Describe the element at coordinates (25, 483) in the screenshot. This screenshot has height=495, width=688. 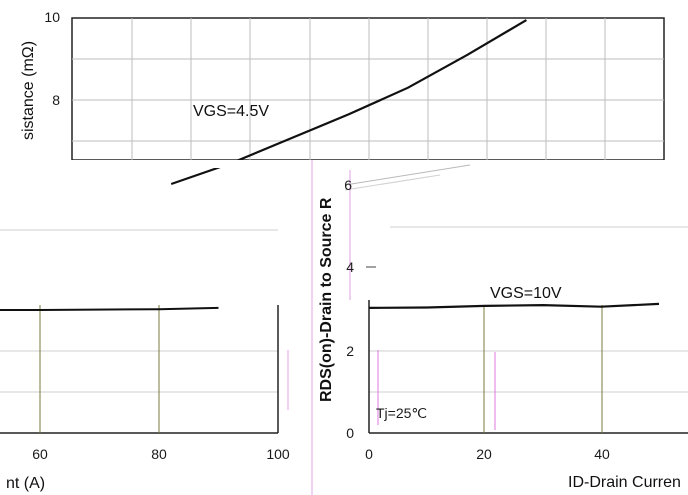
I see `bl-x-axis-label: nt (A)` at that location.